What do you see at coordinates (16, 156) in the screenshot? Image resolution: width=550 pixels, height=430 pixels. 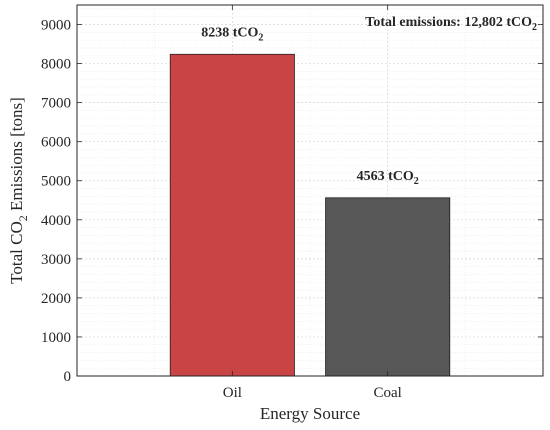 I see `y-axis-label-post: Emissions [tons]` at bounding box center [16, 156].